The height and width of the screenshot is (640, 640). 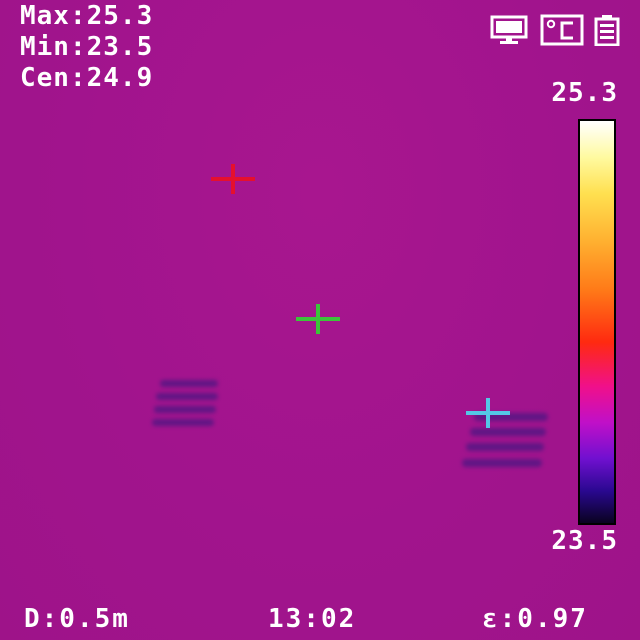 What do you see at coordinates (607, 32) in the screenshot?
I see `battery-icon` at bounding box center [607, 32].